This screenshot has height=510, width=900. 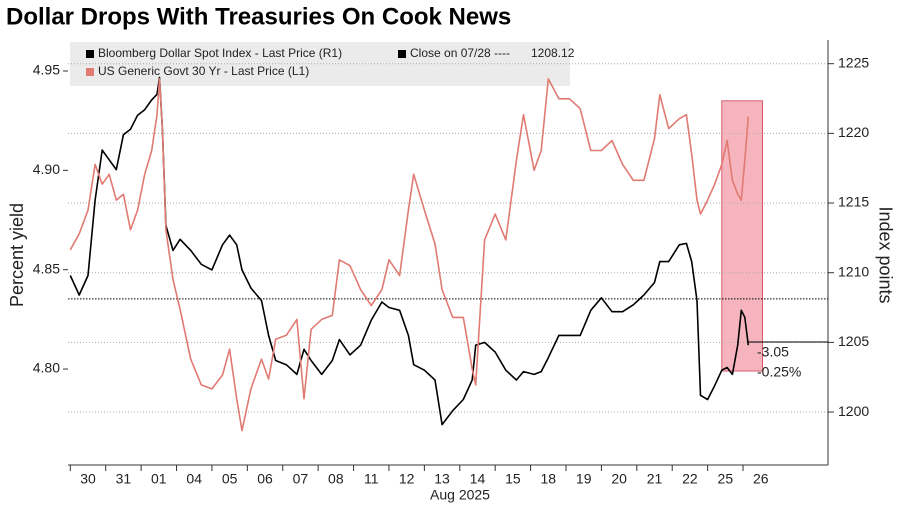 I want to click on x-tick-label: 06, so click(x=265, y=479).